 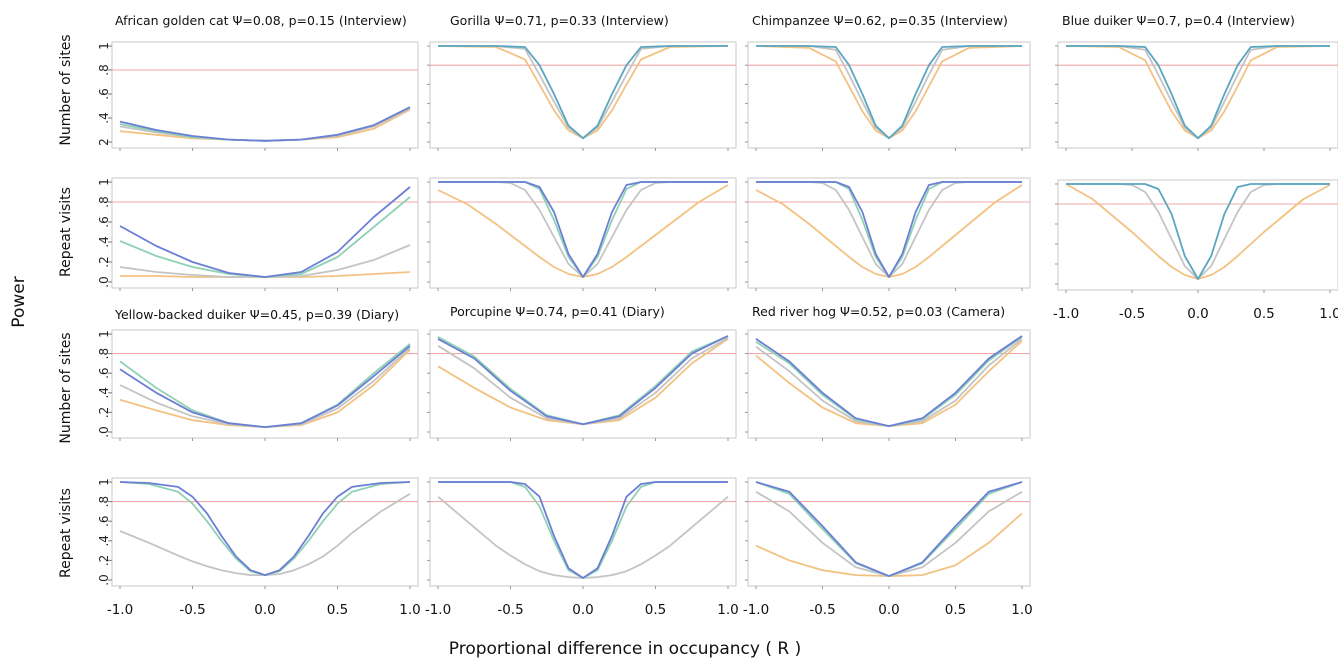 I want to click on panel-3: Chimpanzee Ψ=0.62, p=0.35 (Interview), so click(x=888, y=82).